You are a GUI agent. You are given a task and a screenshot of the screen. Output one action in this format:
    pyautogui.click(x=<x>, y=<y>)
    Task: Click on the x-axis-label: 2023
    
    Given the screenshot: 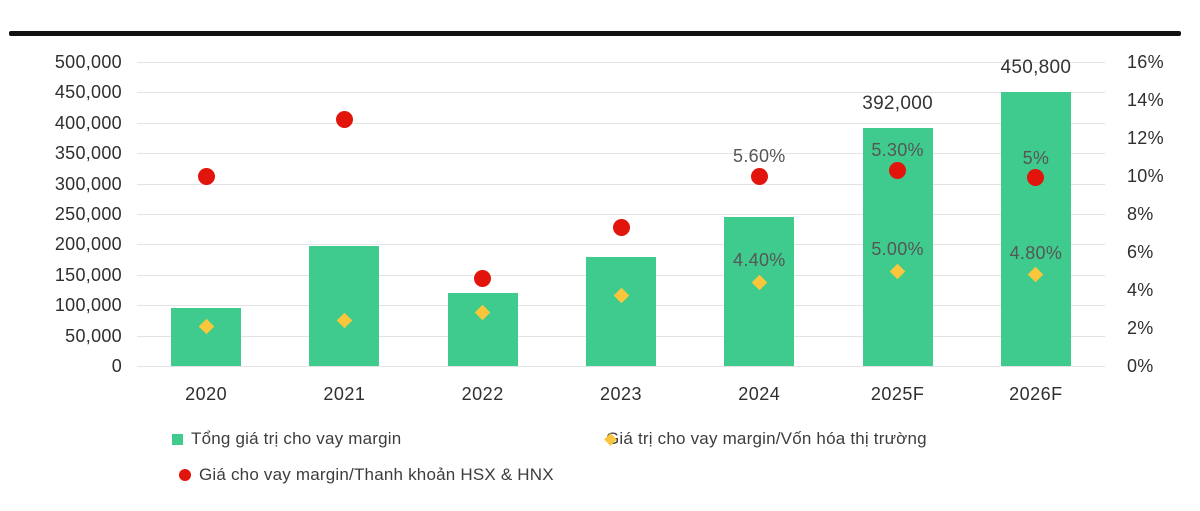 What is the action you would take?
    pyautogui.click(x=621, y=394)
    